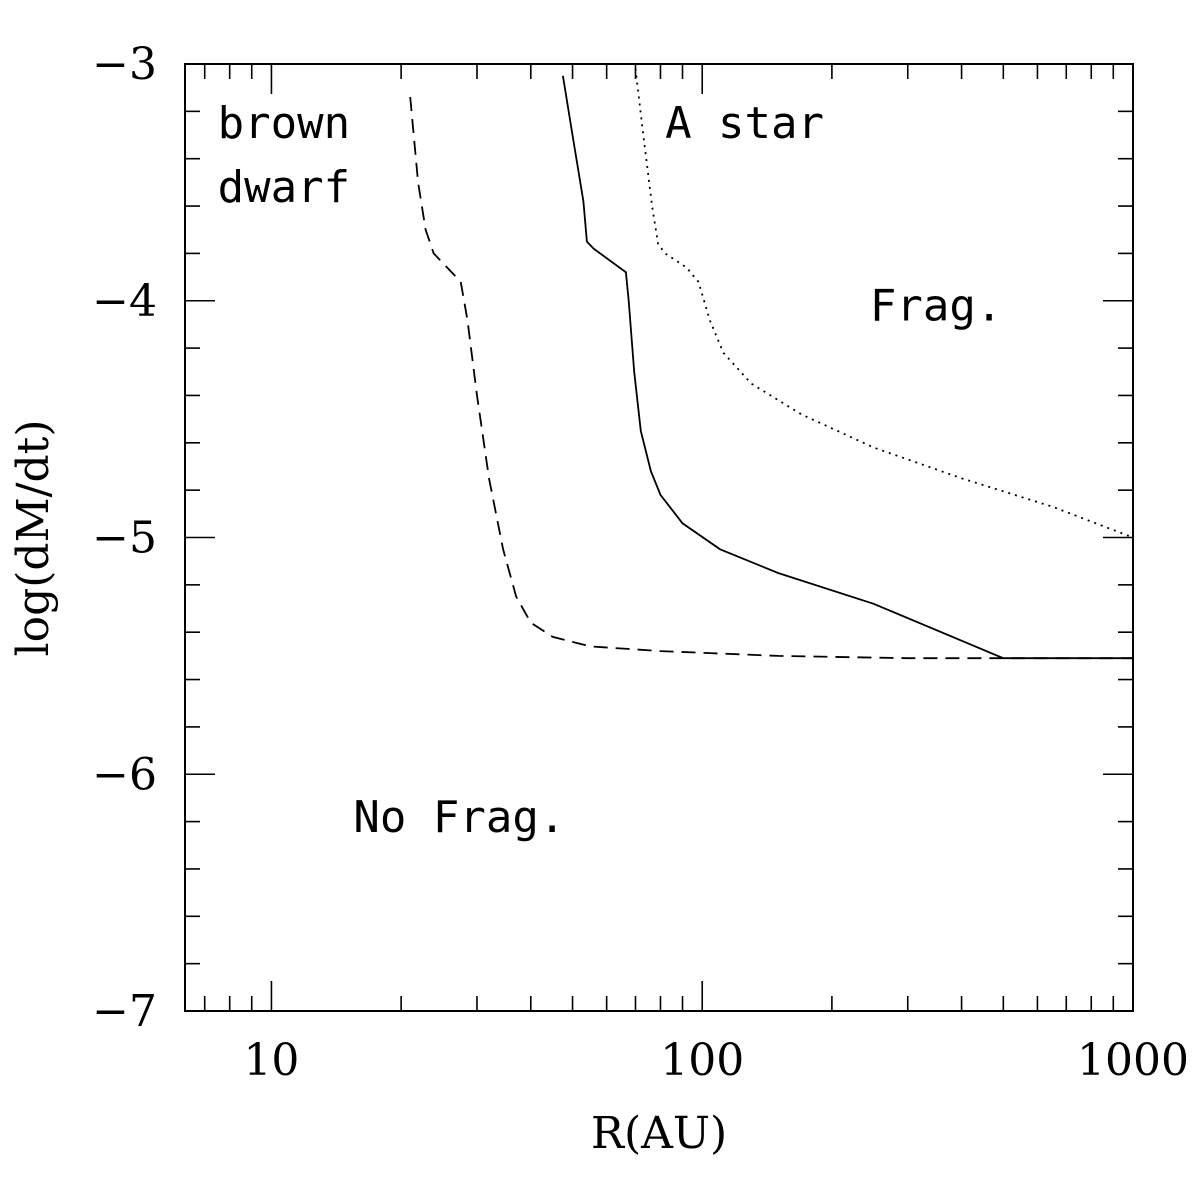 The height and width of the screenshot is (1195, 1195). Describe the element at coordinates (271, 1060) in the screenshot. I see `x-tick-label: 10` at that location.